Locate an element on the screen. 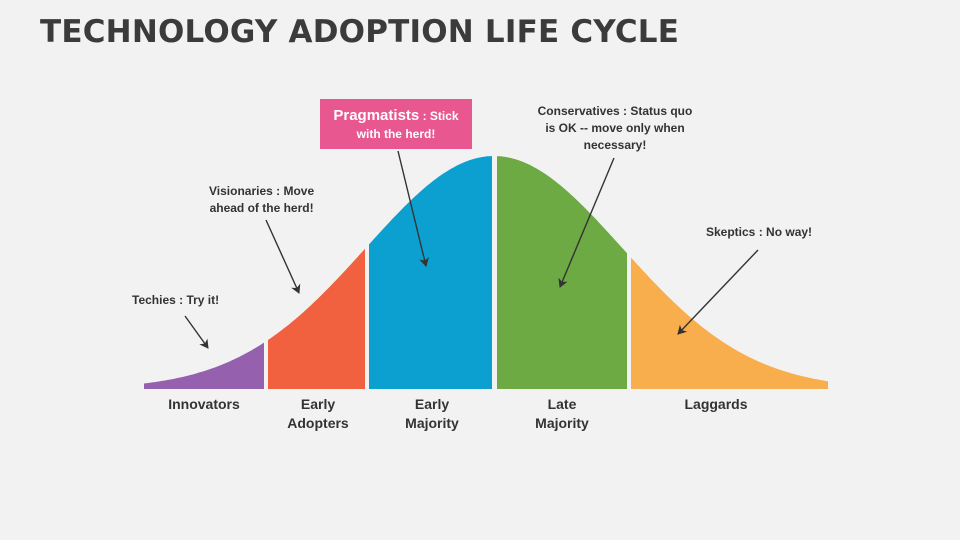 The height and width of the screenshot is (540, 960). segment-label-early-adopters: Early Adopters is located at coordinates (318, 413).